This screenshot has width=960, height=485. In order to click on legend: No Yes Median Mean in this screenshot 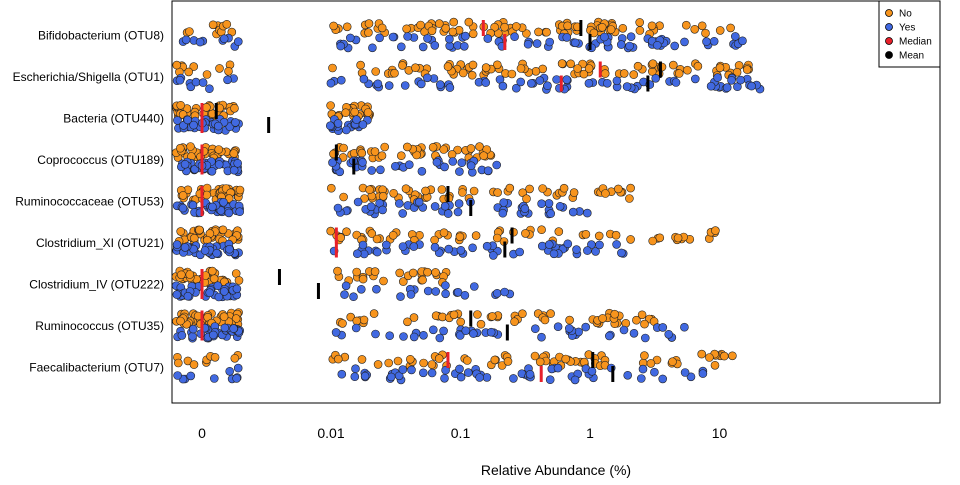, I will do `click(909, 34)`.